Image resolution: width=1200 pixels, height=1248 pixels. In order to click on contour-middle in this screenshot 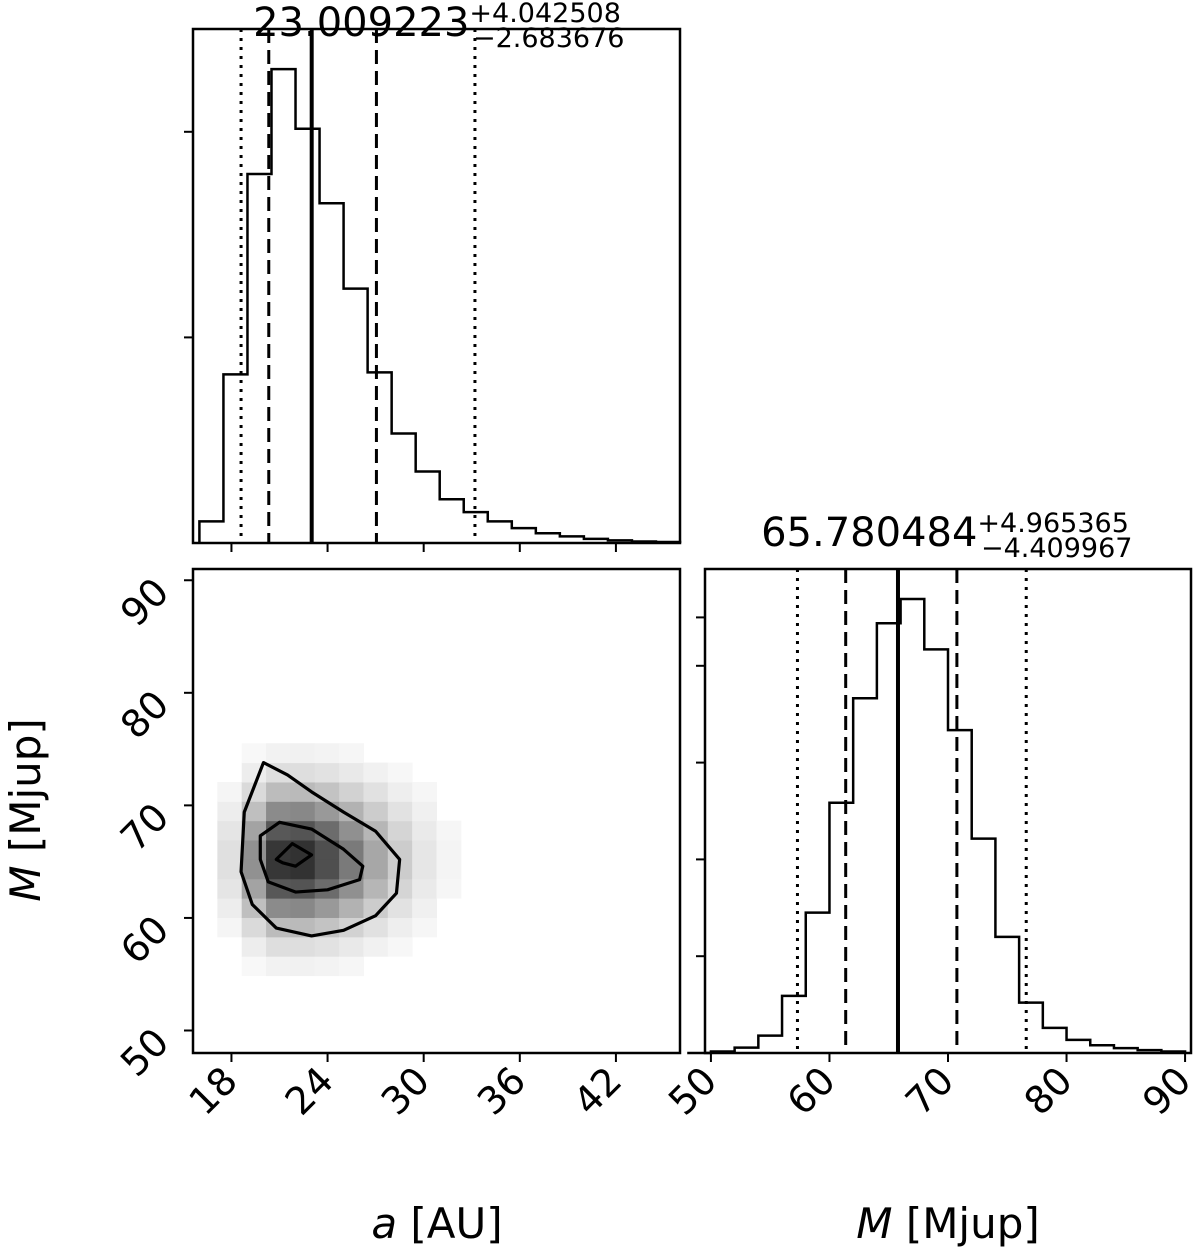, I will do `click(311, 857)`.